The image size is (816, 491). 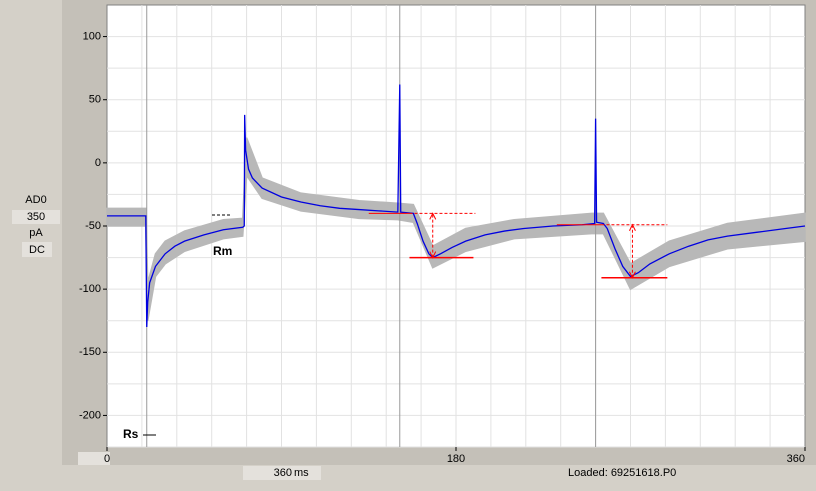 What do you see at coordinates (796, 459) in the screenshot?
I see `x-tick-label: 360` at bounding box center [796, 459].